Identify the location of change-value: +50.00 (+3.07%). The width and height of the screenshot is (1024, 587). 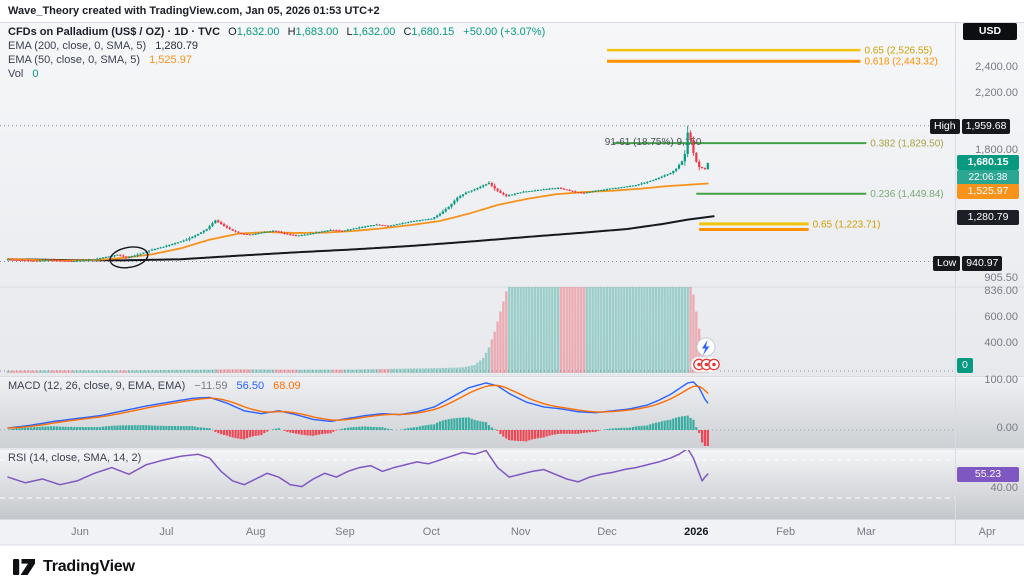
(504, 32).